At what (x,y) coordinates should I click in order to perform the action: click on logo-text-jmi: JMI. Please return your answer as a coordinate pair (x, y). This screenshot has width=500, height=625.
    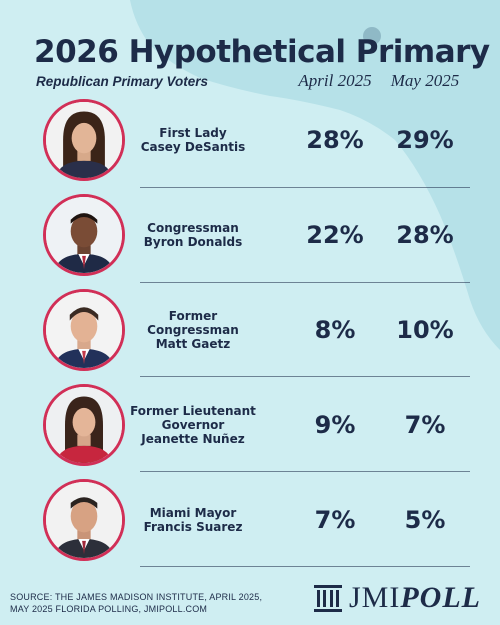
    Looking at the image, I should click on (375, 597).